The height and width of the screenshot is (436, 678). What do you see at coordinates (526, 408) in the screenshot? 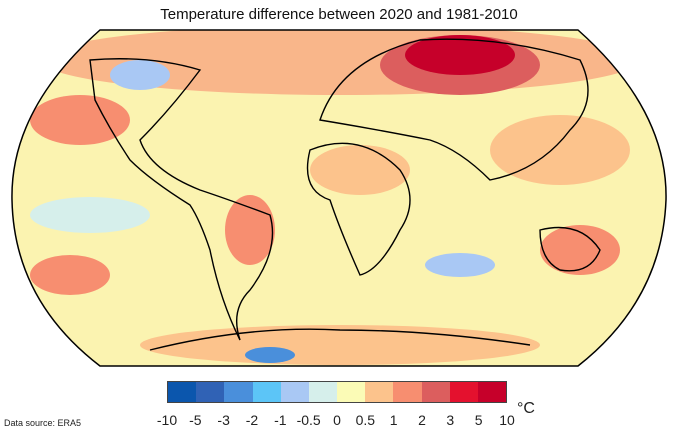
I see `colorbar-unit: °C` at bounding box center [526, 408].